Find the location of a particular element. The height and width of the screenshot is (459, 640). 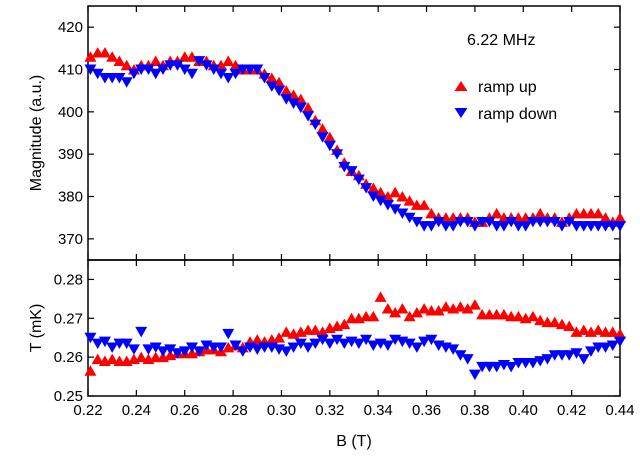

x-tick-label: 0.32 is located at coordinates (329, 410).